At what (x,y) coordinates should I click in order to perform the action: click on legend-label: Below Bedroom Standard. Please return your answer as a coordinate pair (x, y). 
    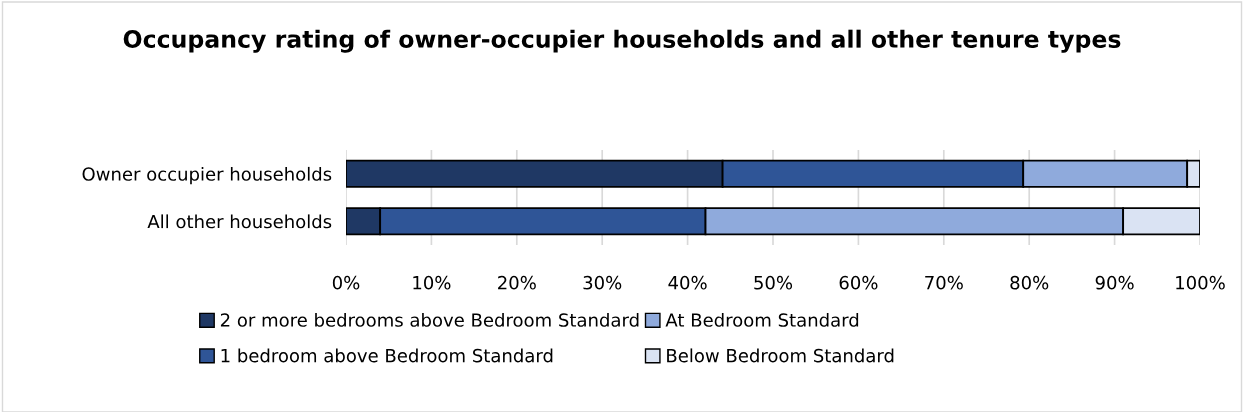
    Looking at the image, I should click on (780, 355).